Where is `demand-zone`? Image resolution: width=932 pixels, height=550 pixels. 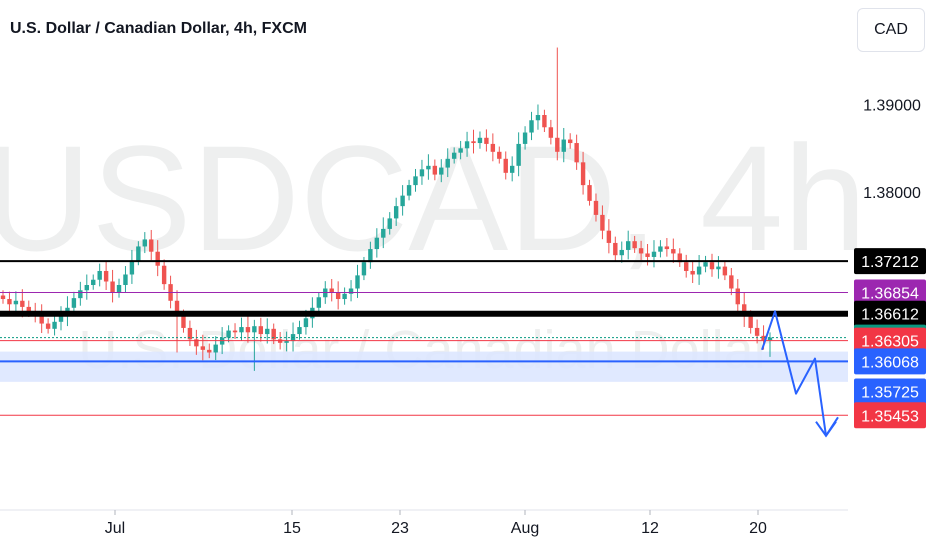
demand-zone is located at coordinates (424, 366).